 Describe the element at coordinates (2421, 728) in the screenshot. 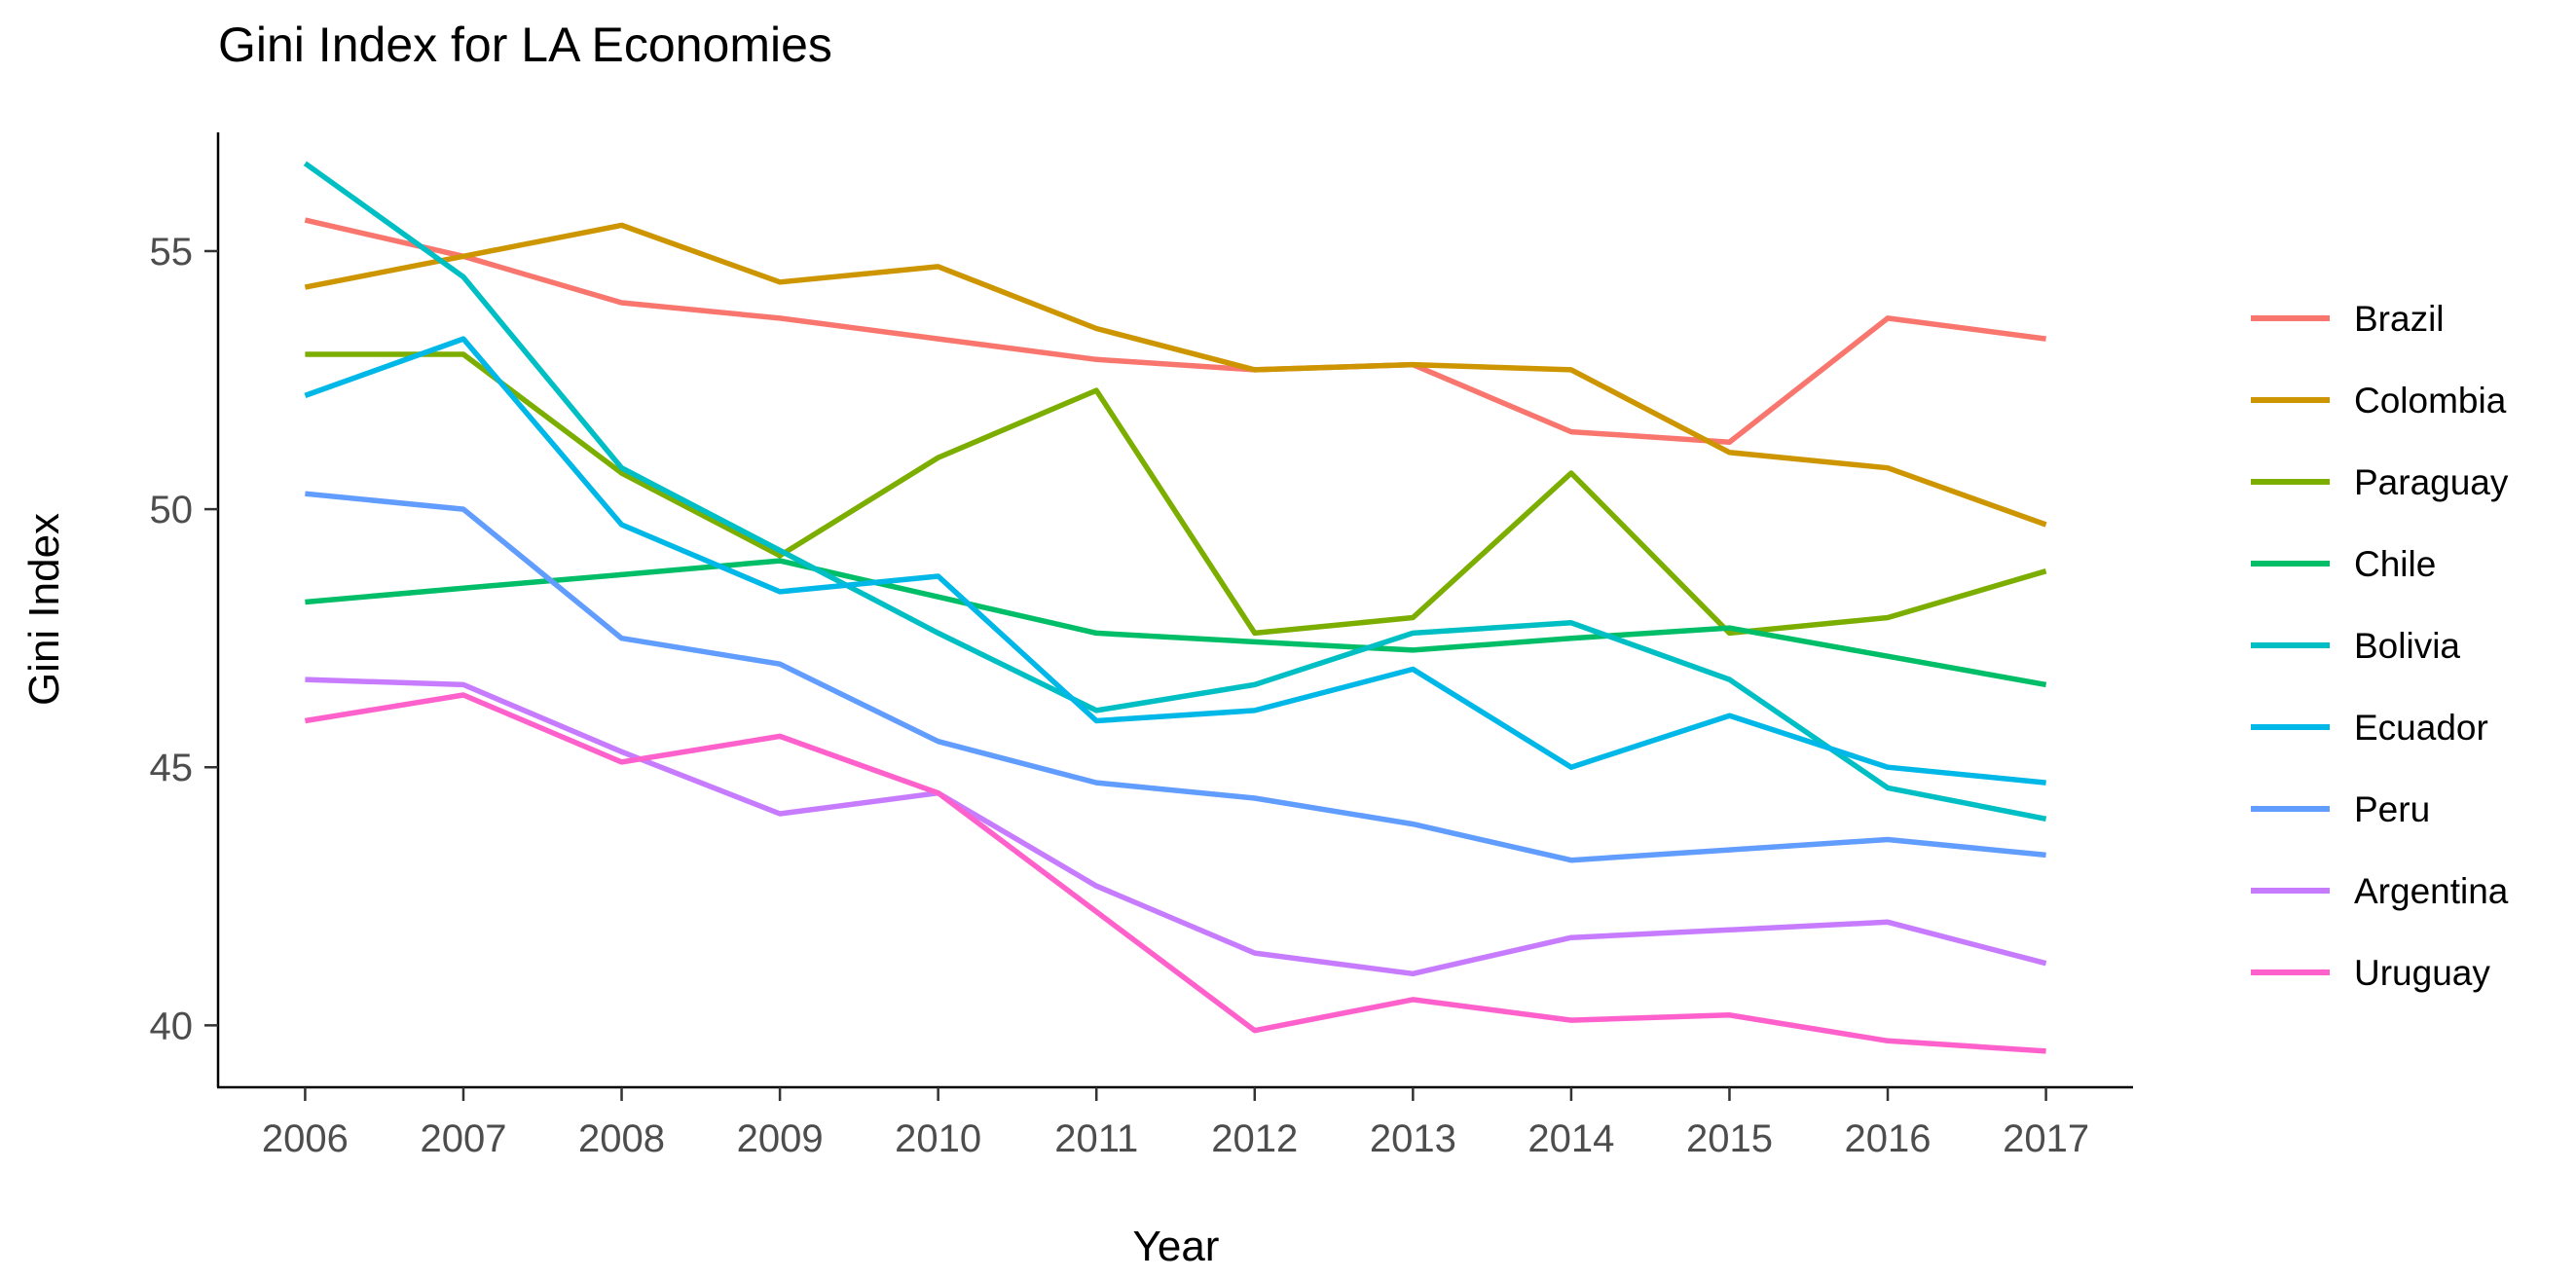

I see `legend-label: Ecuador` at that location.